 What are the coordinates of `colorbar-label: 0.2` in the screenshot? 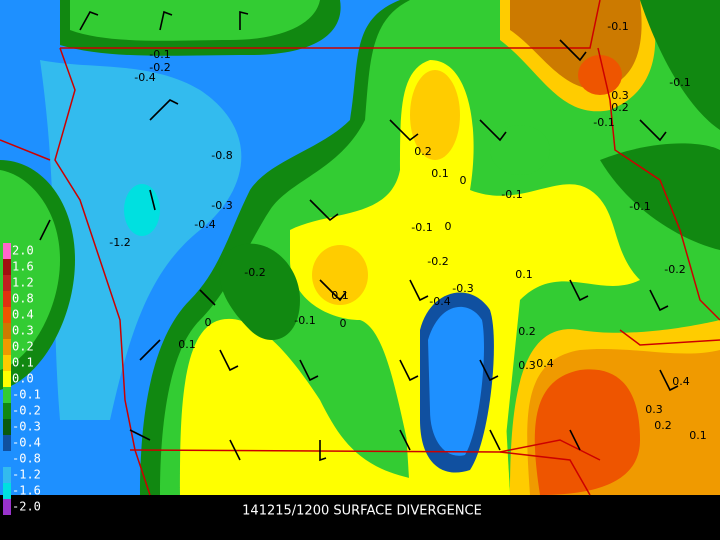 It's located at (23, 347).